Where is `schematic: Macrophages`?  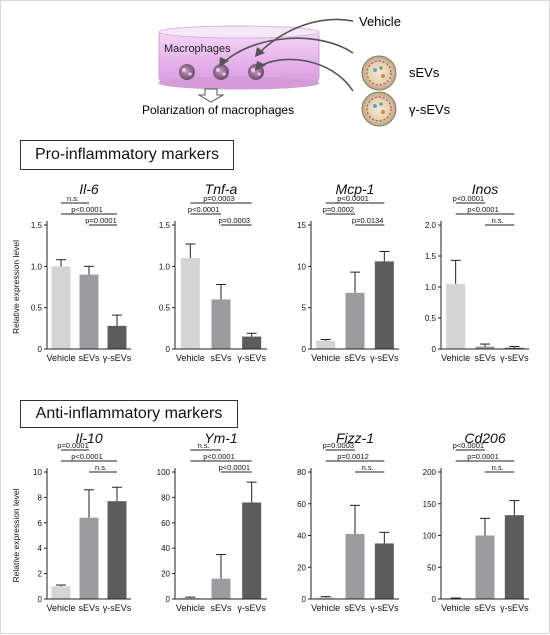
schematic: Macrophages is located at coordinates (296, 70).